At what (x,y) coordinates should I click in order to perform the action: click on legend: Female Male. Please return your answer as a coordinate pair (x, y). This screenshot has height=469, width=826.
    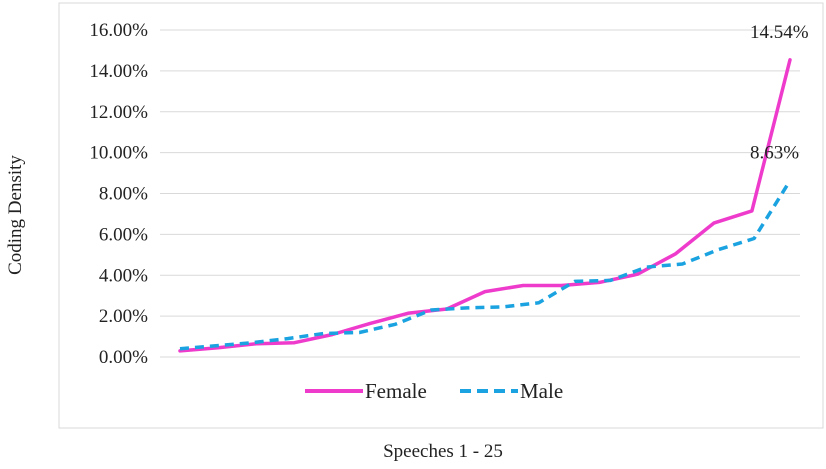
    Looking at the image, I should click on (434, 391).